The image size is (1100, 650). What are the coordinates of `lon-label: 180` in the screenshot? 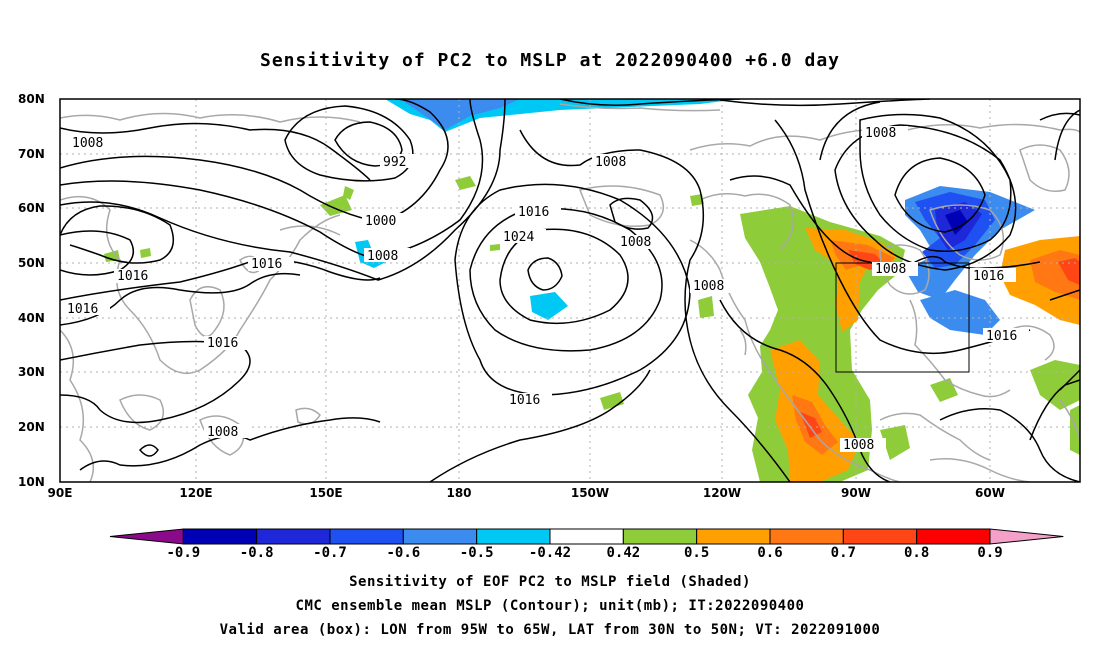 It's located at (459, 493).